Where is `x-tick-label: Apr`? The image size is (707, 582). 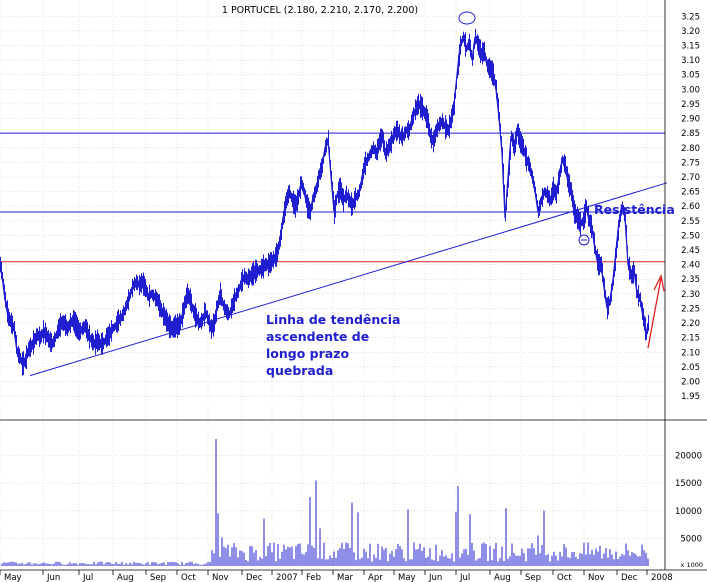
x-tick-label: Apr is located at coordinates (375, 577).